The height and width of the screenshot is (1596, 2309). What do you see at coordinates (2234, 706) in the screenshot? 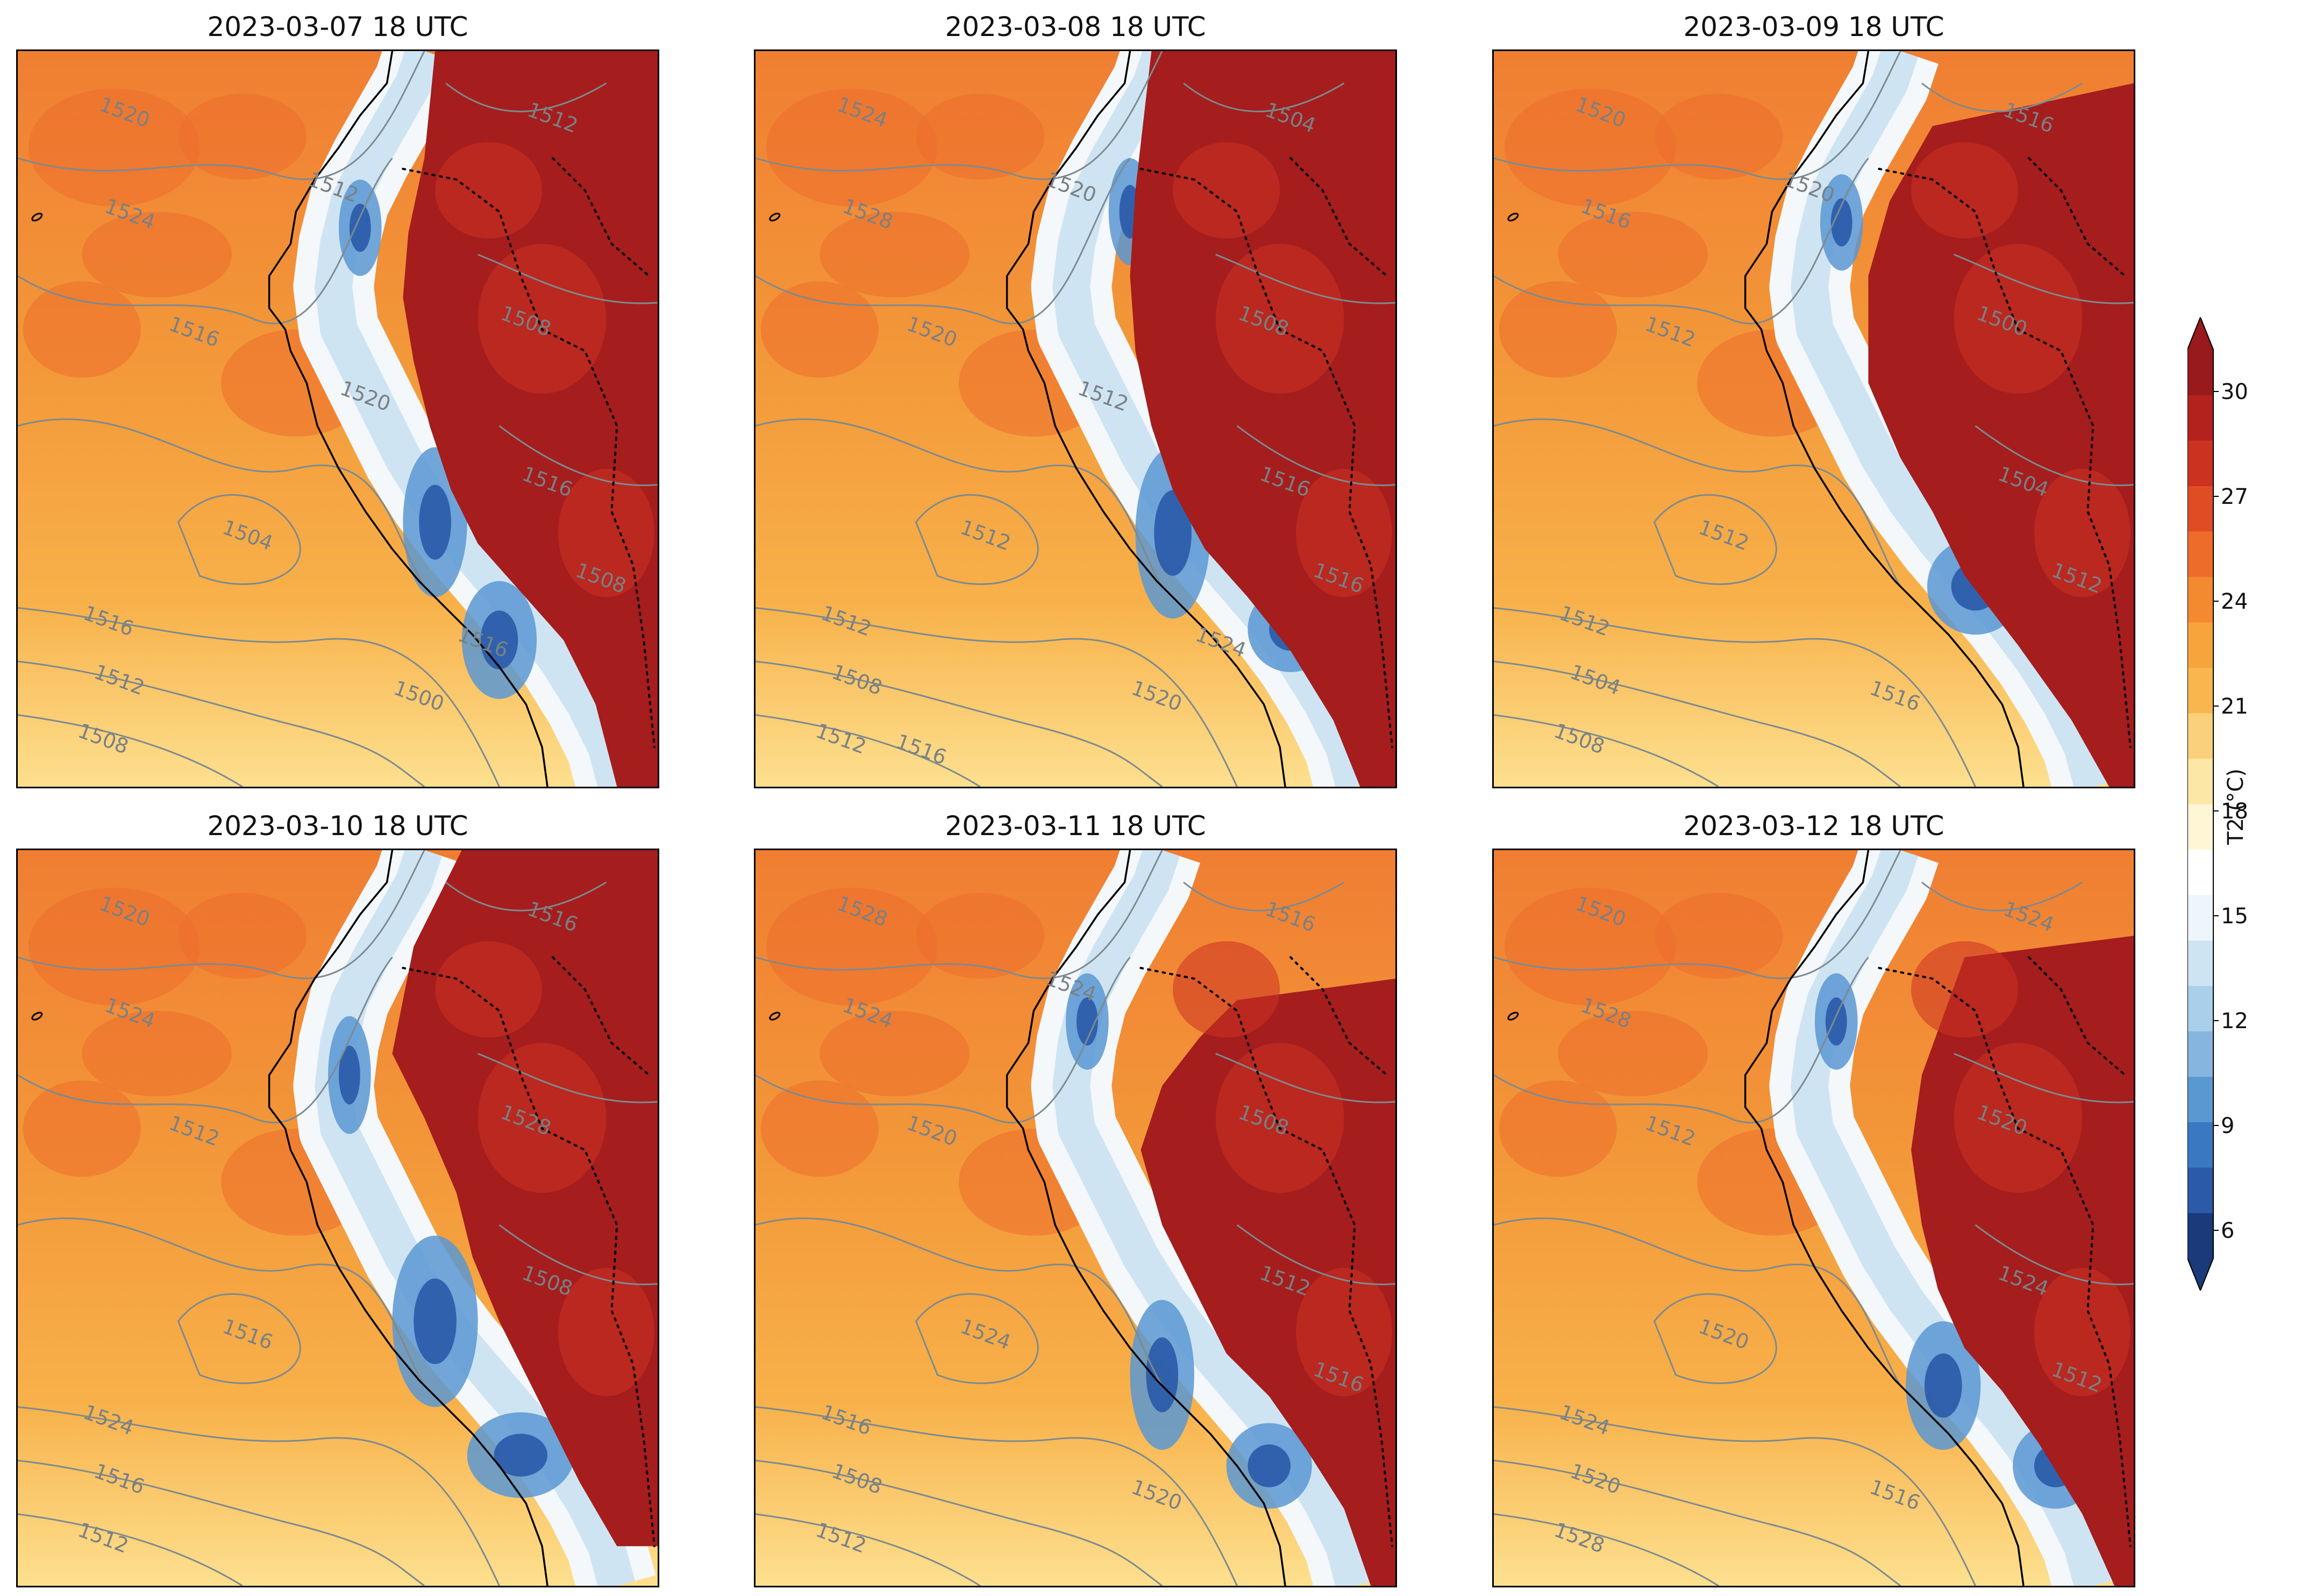
I see `colorbar-tick-label: 21` at bounding box center [2234, 706].